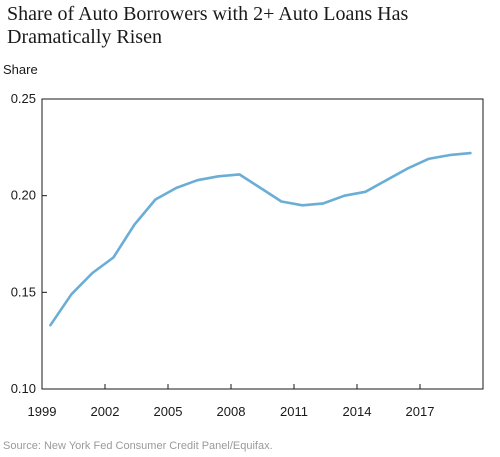 This screenshot has height=457, width=500. I want to click on x-tick-label: 2005, so click(168, 411).